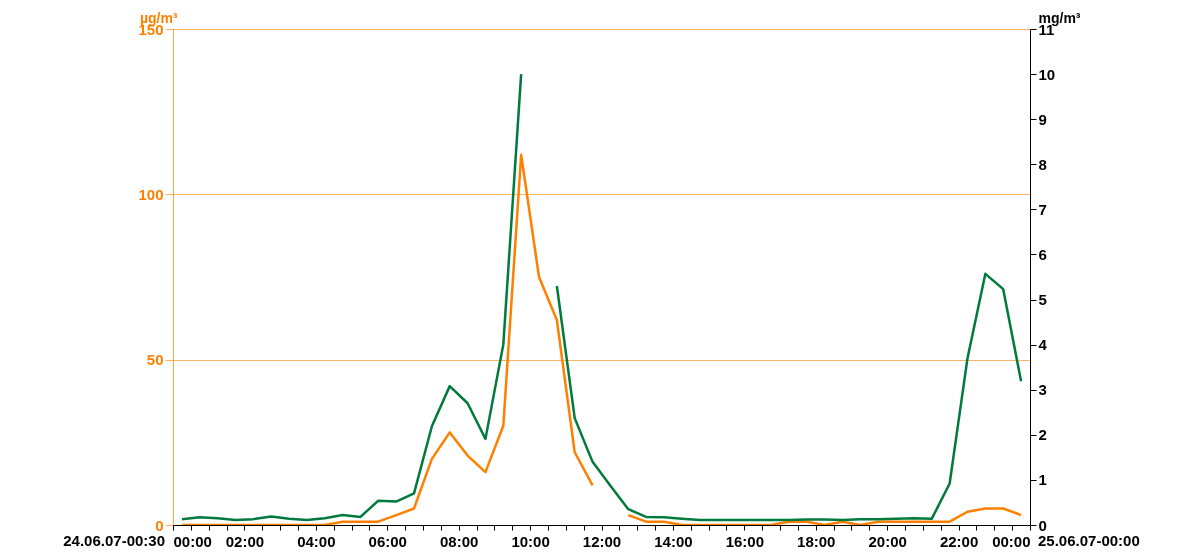  I want to click on x-tick-label: 10:00, so click(530, 541).